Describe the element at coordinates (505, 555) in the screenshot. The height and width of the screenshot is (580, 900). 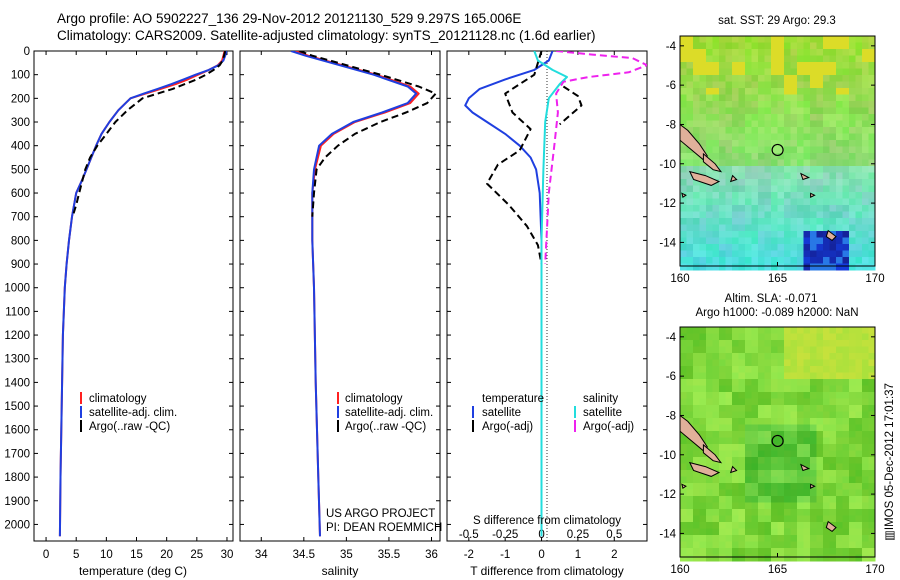
I see `x-tick-label: -1` at that location.